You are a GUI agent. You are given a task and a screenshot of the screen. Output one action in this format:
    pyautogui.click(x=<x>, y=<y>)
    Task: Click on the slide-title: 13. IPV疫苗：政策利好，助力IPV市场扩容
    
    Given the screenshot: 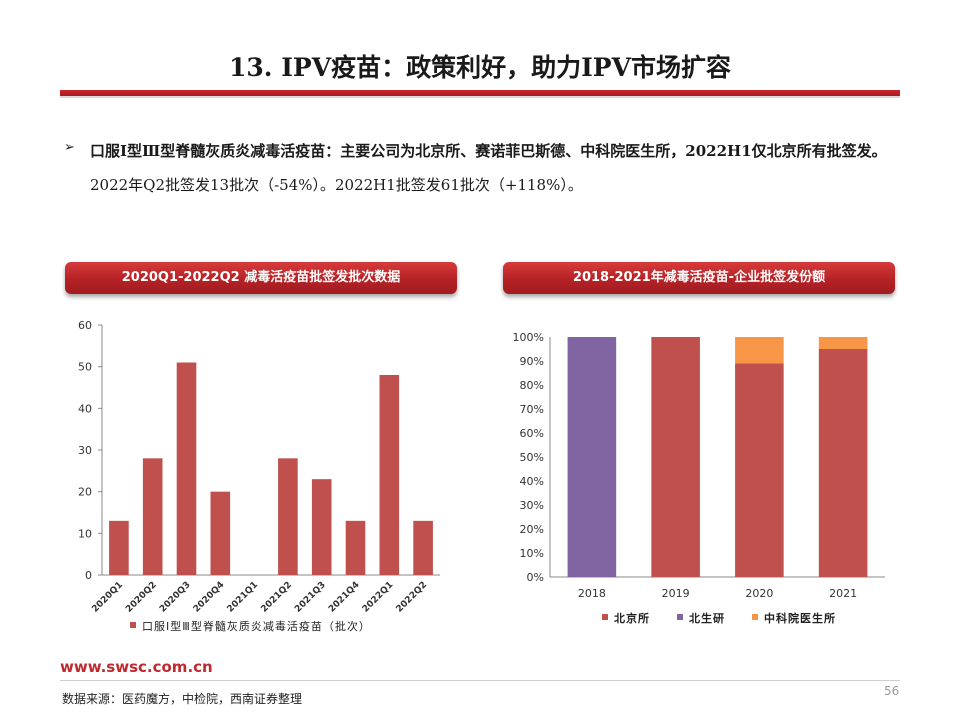 What is the action you would take?
    pyautogui.click(x=480, y=67)
    